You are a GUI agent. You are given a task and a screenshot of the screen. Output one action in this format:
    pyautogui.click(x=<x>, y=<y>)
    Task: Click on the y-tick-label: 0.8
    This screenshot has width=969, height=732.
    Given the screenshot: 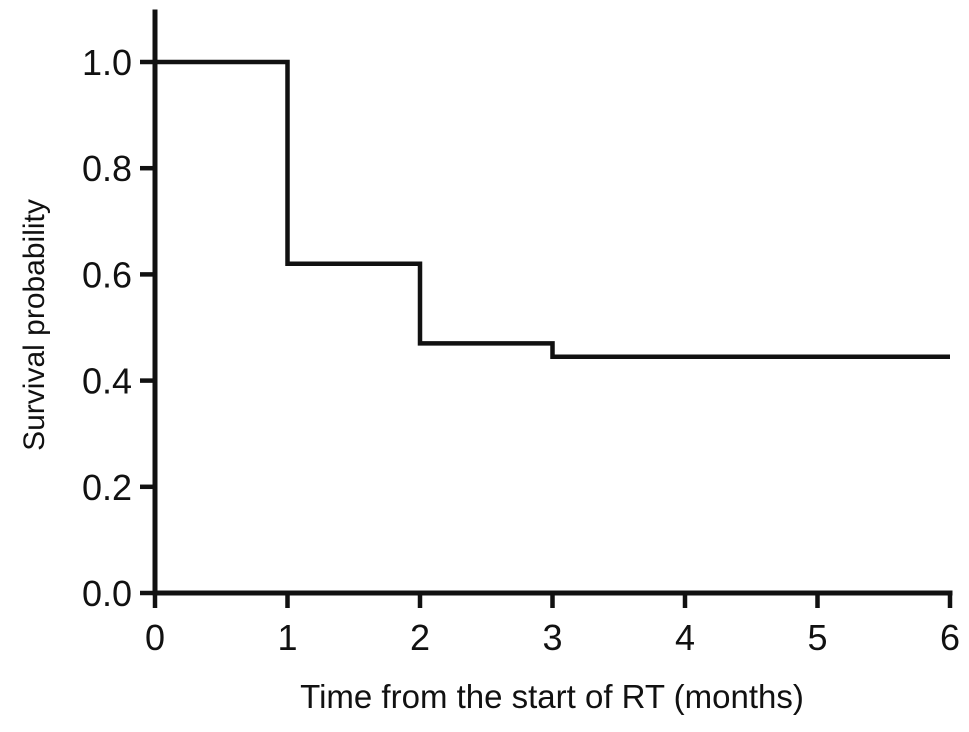 What is the action you would take?
    pyautogui.click(x=107, y=168)
    